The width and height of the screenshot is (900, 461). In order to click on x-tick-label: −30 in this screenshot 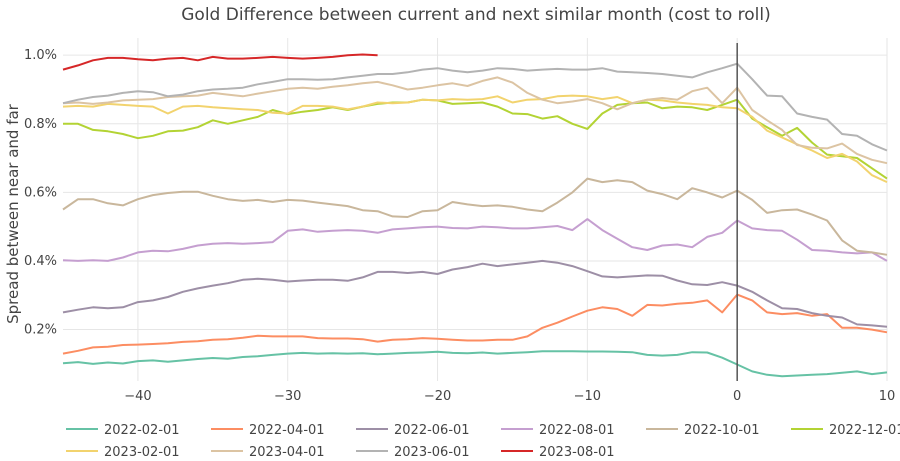, I will do `click(287, 396)`.